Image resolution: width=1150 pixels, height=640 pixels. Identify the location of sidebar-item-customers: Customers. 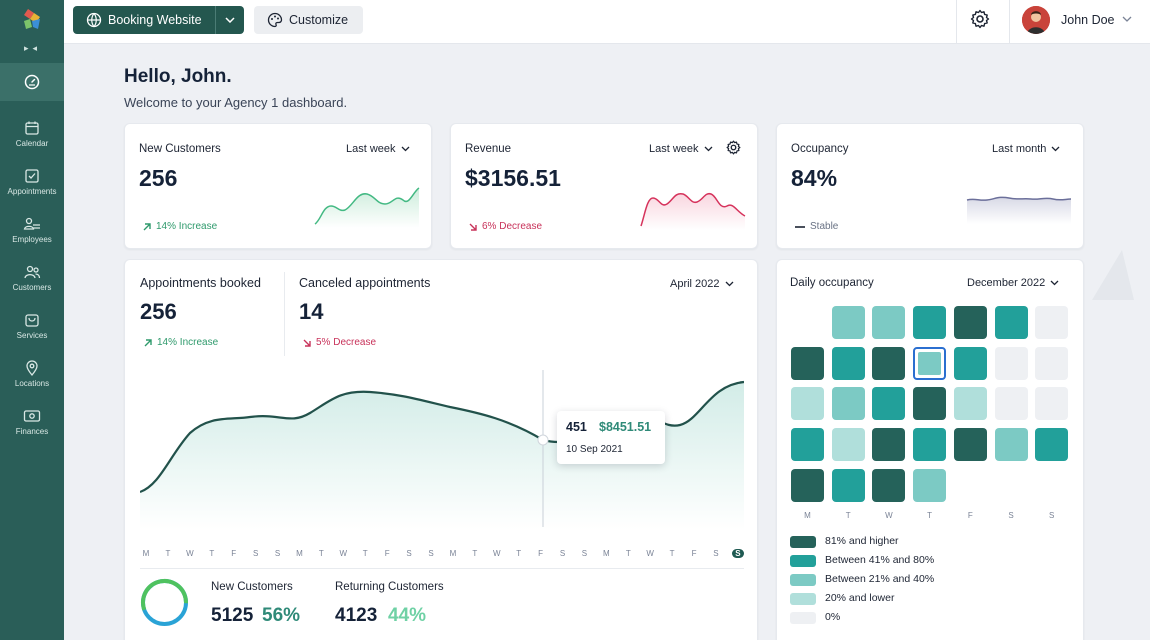
(32, 278).